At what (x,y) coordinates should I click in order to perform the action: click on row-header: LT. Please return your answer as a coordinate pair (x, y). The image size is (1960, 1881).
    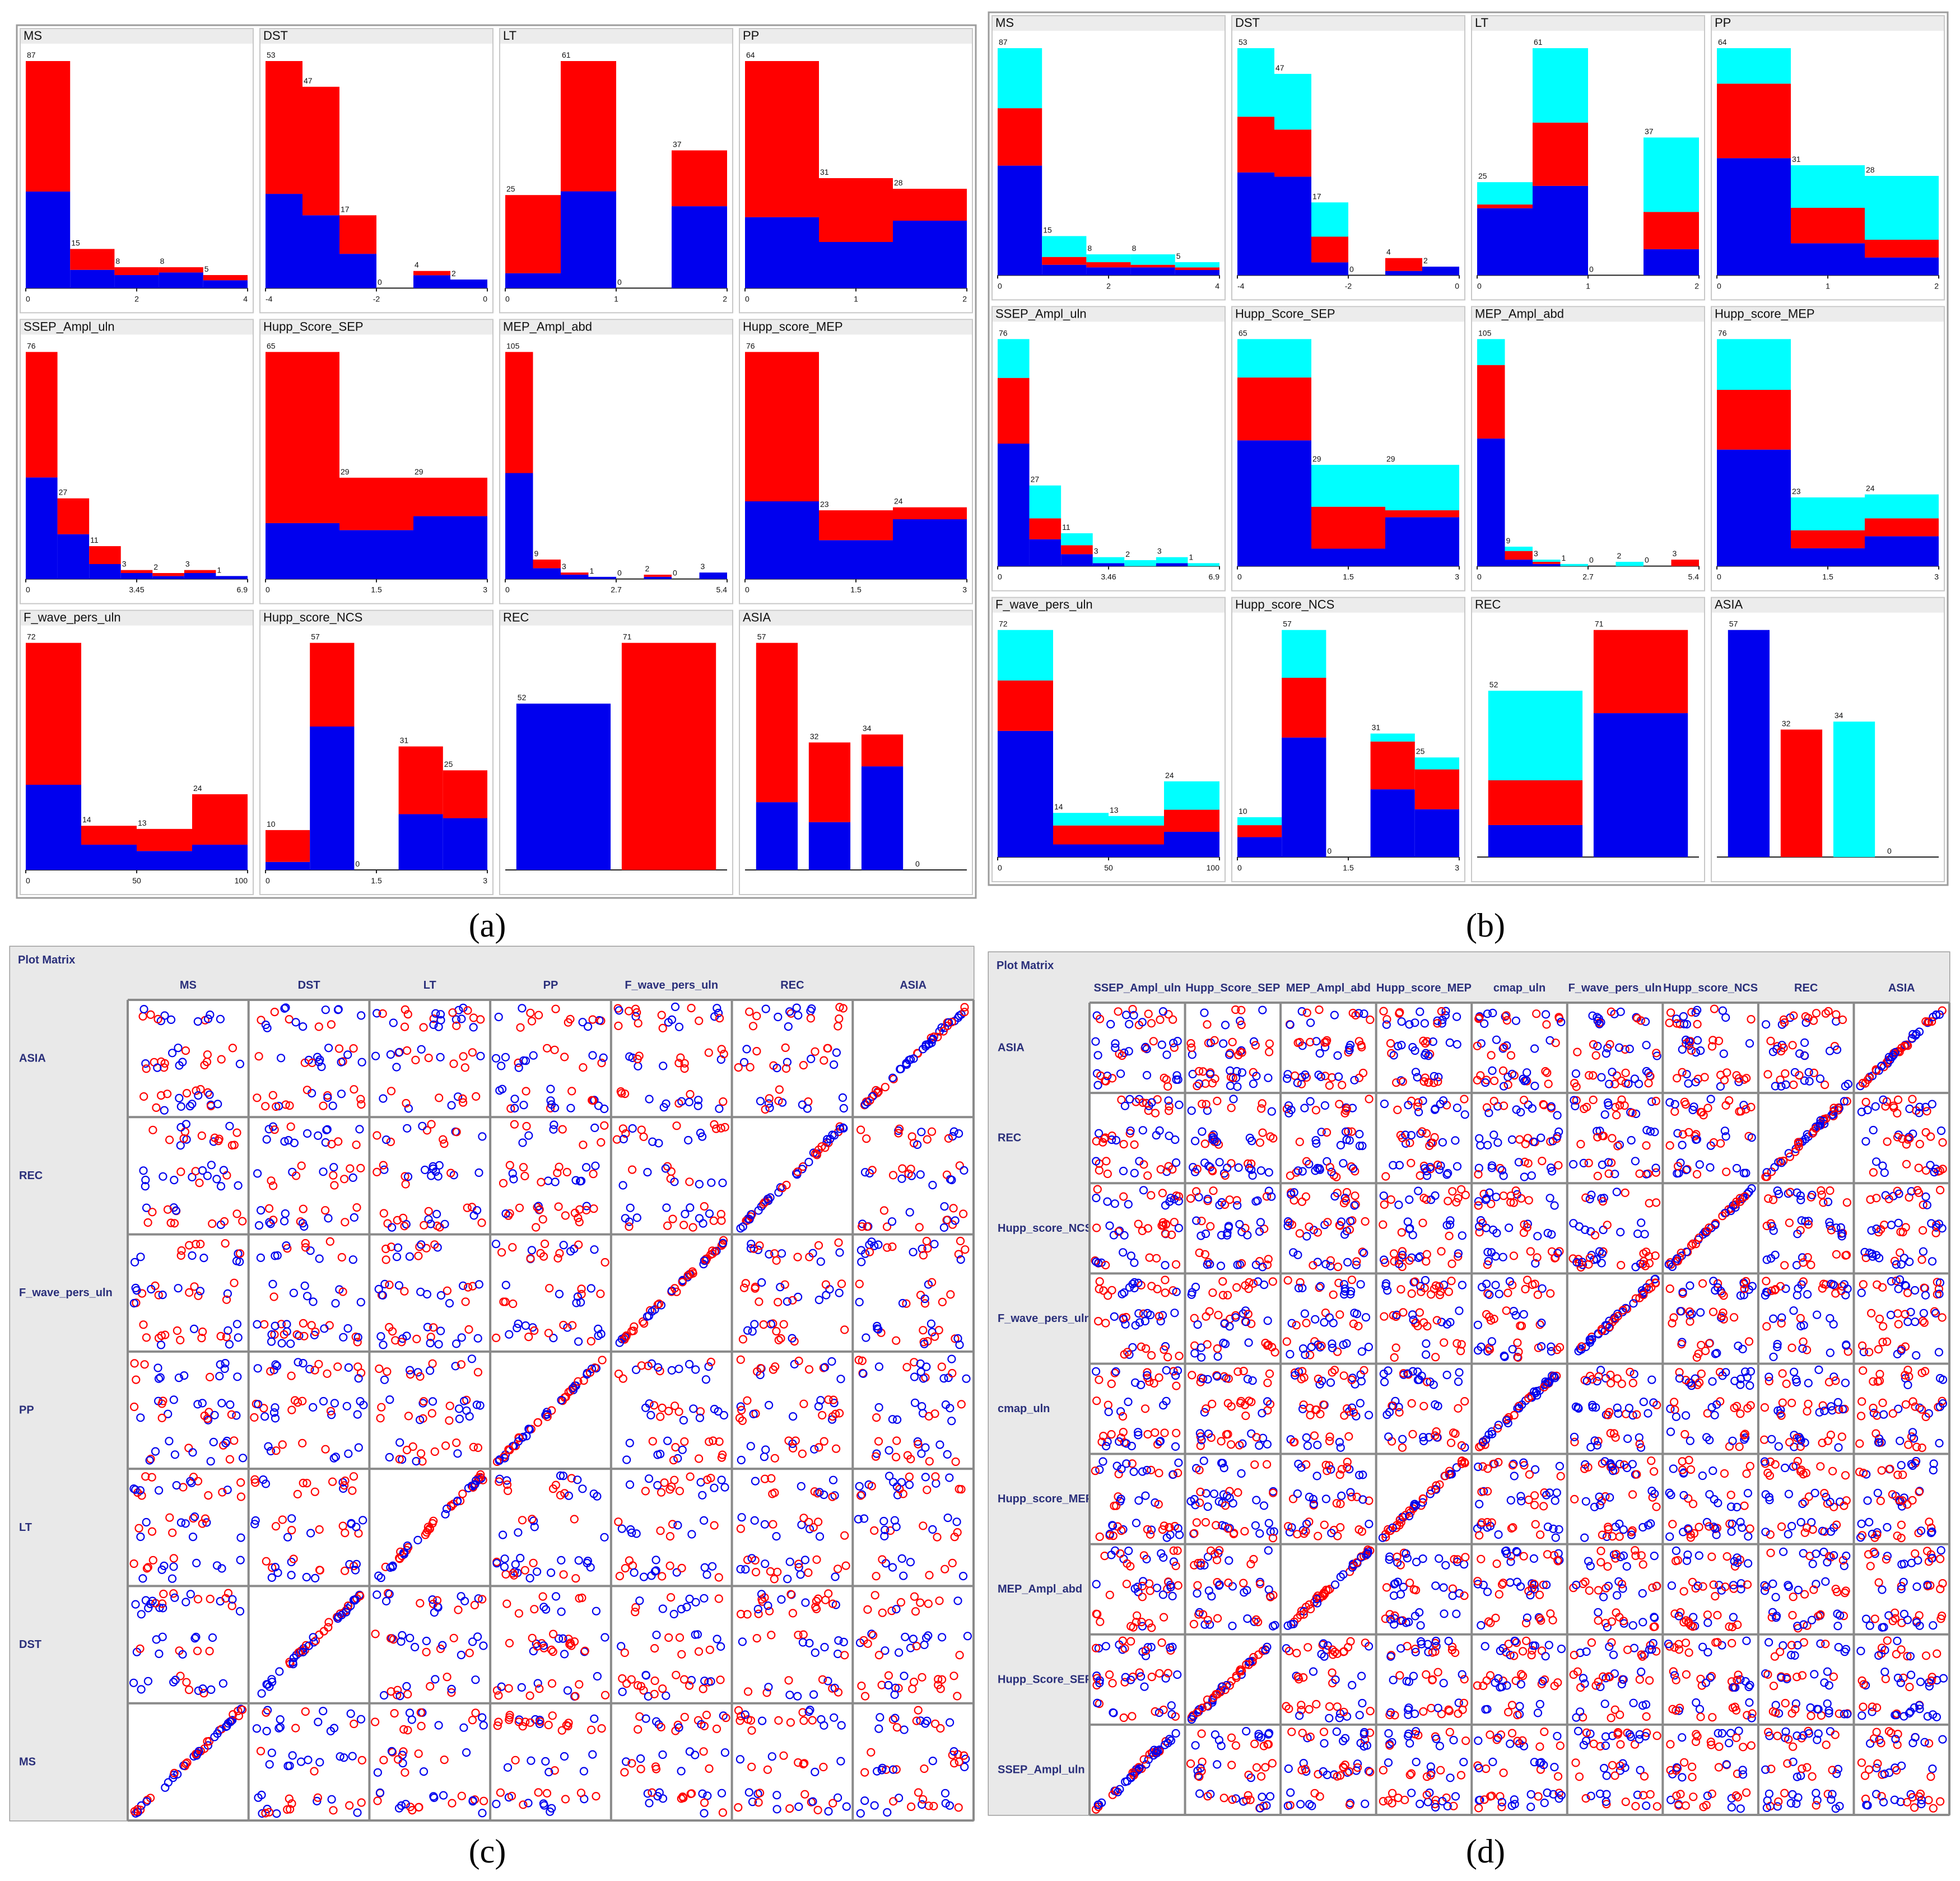
    Looking at the image, I should click on (25, 1527).